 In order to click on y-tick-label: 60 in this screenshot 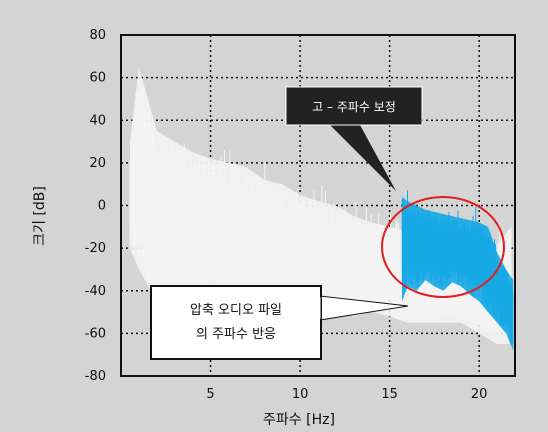, I will do `click(97, 78)`.